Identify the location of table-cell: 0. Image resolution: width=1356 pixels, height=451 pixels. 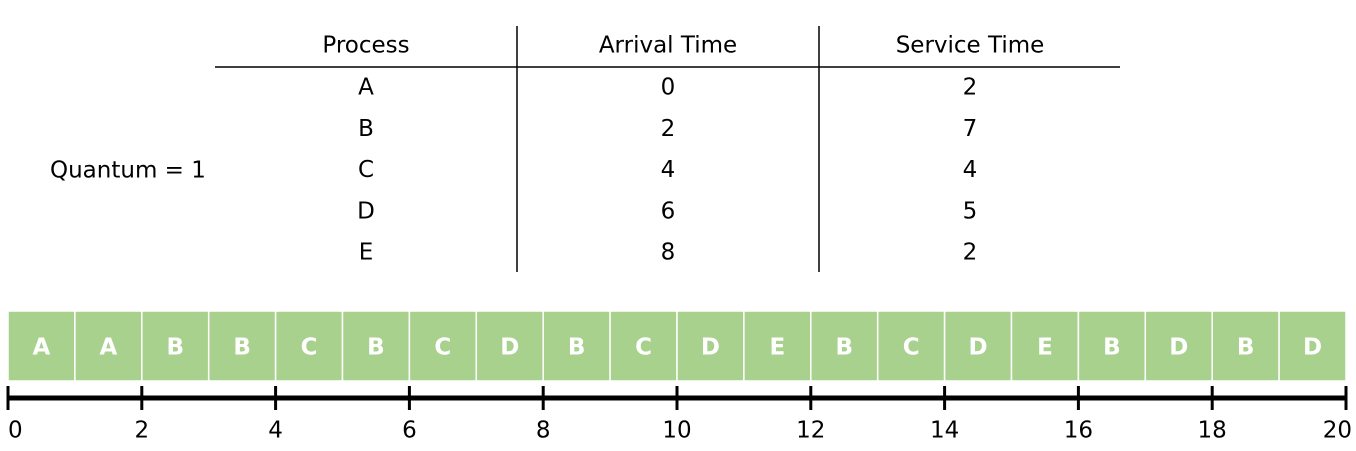
(668, 88).